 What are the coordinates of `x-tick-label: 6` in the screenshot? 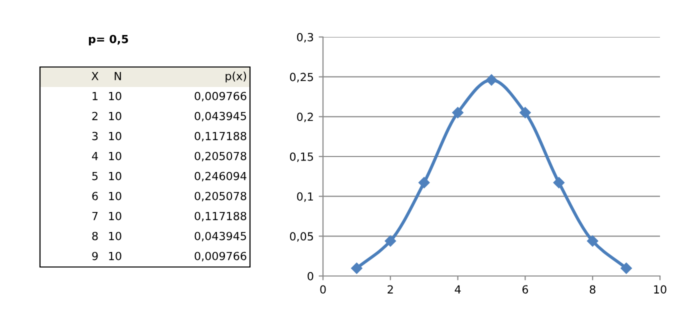 It's located at (525, 289).